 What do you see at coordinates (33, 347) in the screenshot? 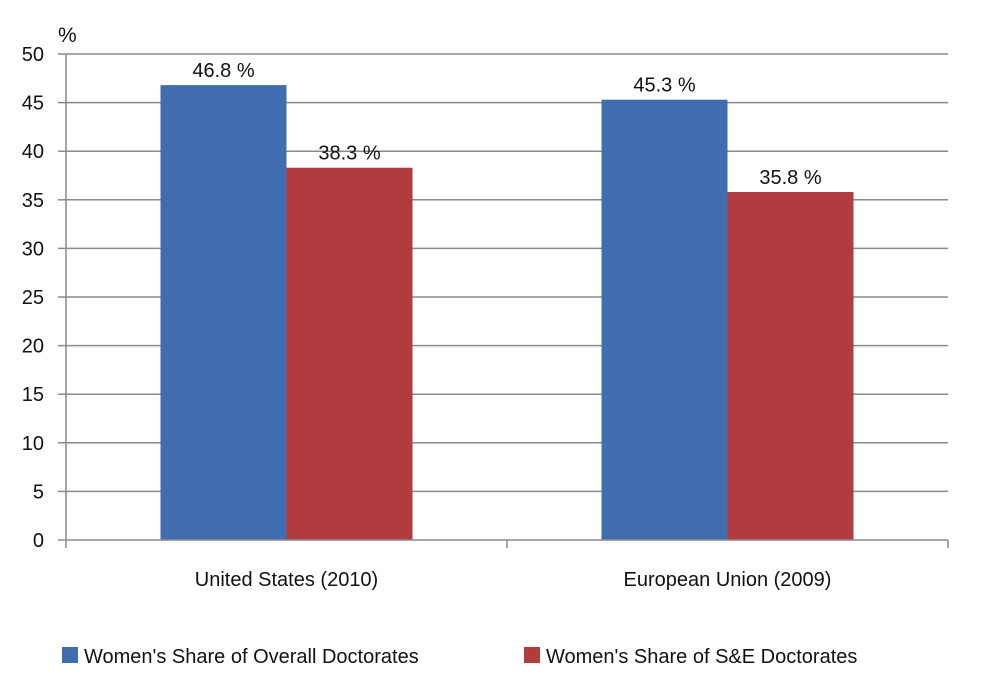
I see `y-tick-label: 20` at bounding box center [33, 347].